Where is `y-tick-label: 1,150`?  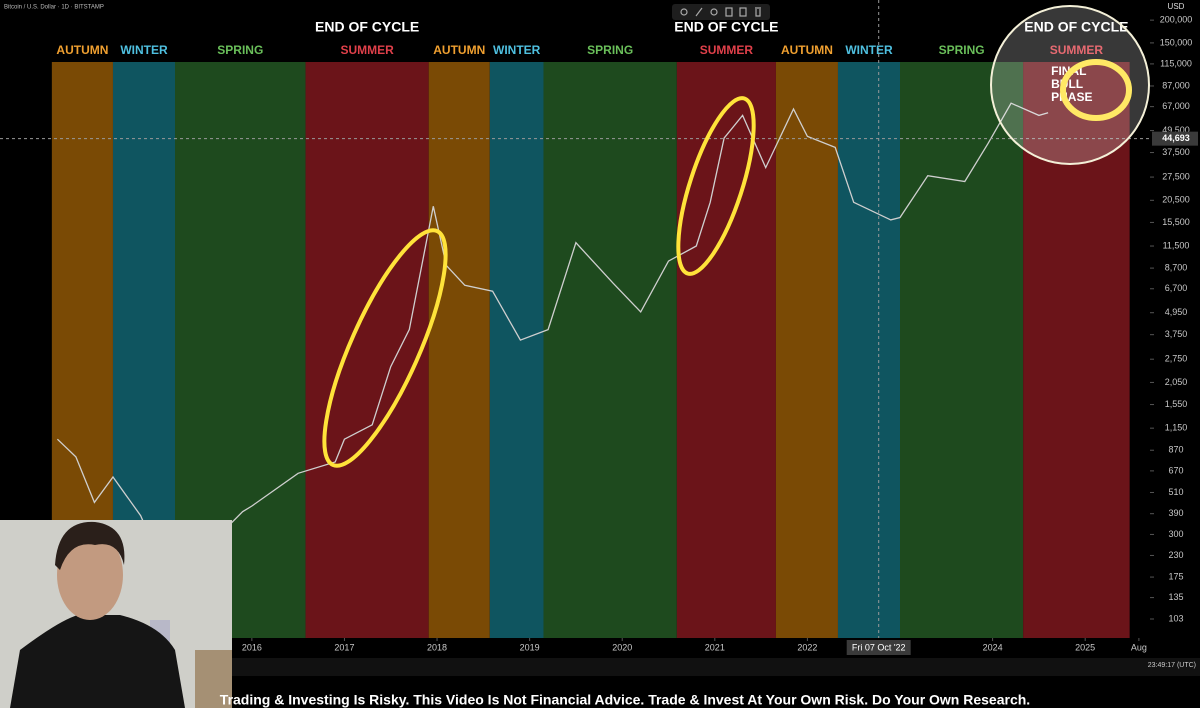
y-tick-label: 1,150 is located at coordinates (1176, 428).